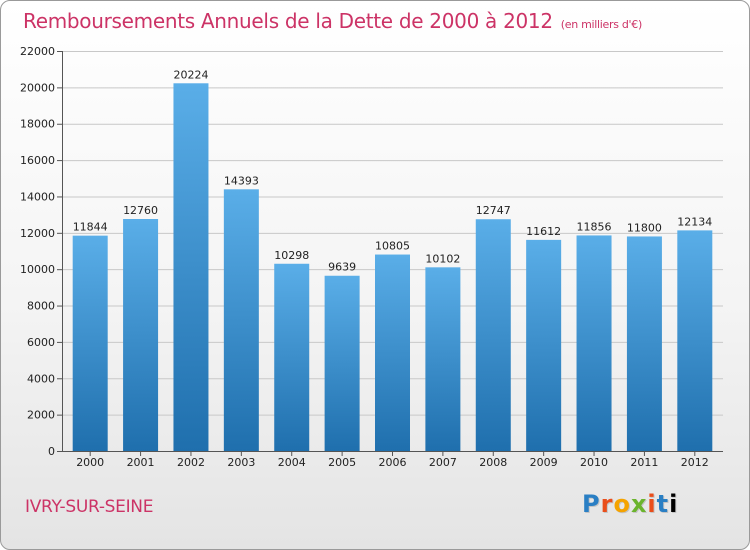  What do you see at coordinates (442, 258) in the screenshot?
I see `bar-value-label: 10102` at bounding box center [442, 258].